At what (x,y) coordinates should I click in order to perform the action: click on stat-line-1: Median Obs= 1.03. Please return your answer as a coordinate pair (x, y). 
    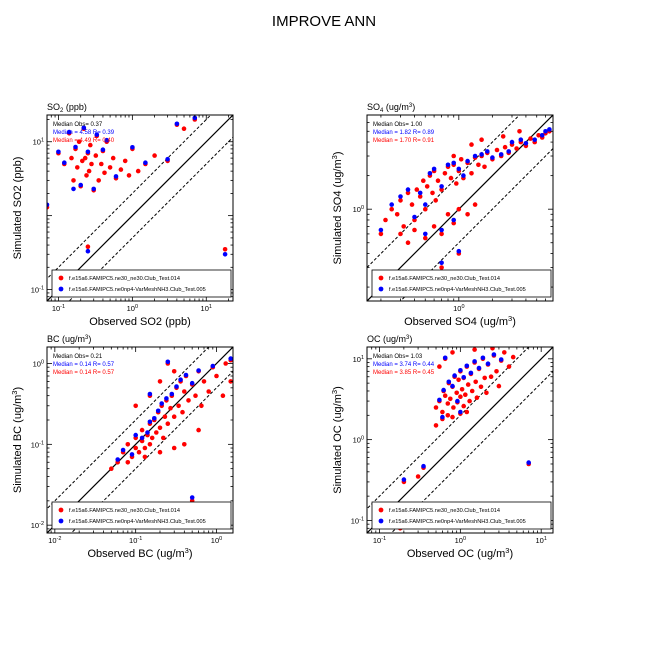
    Looking at the image, I should click on (398, 357).